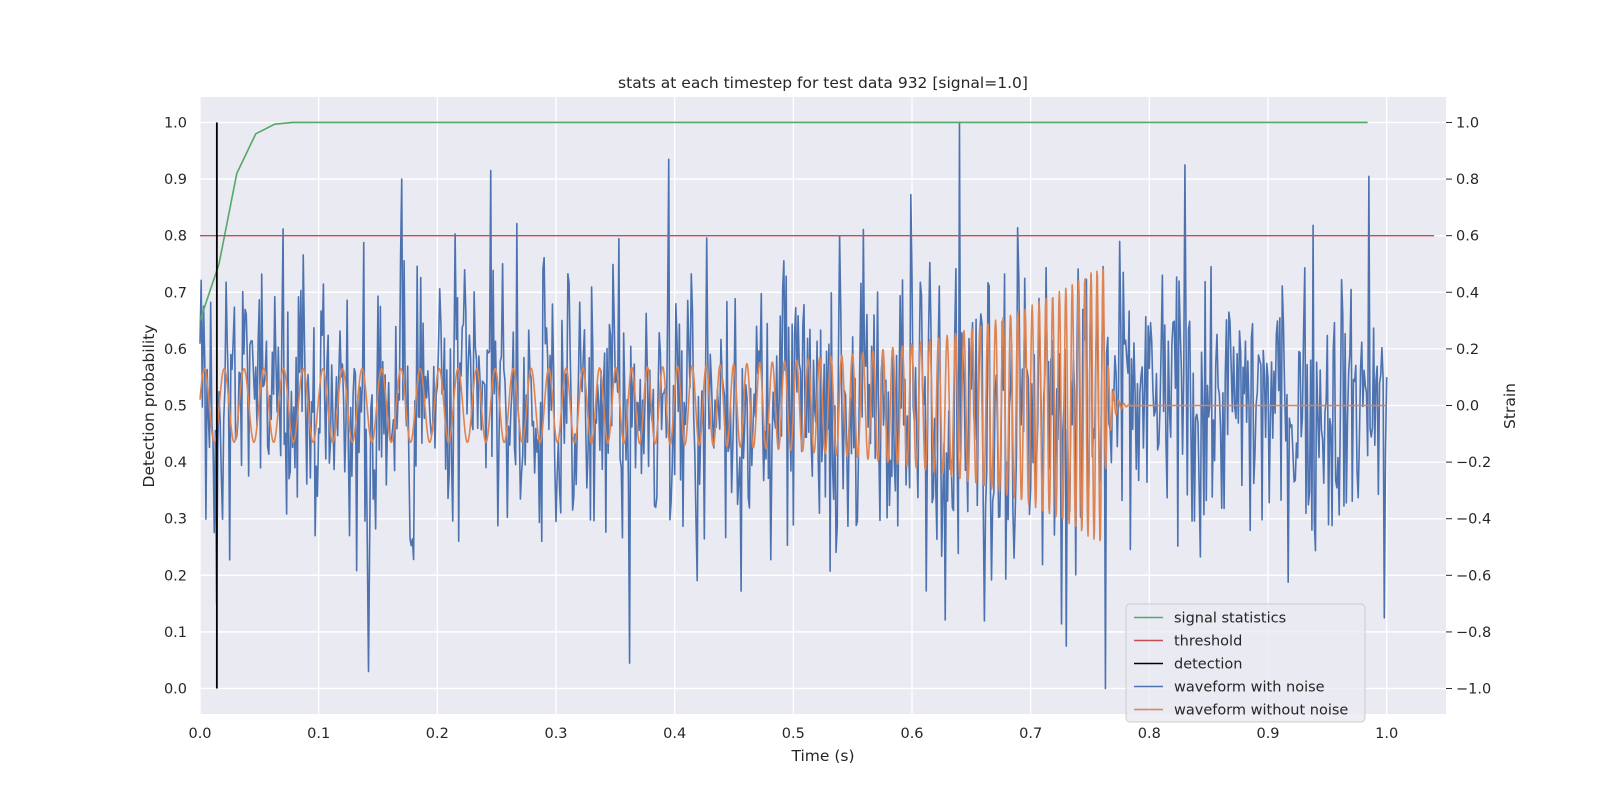 This screenshot has height=800, width=1600. I want to click on x-tick-label: 0.2, so click(437, 734).